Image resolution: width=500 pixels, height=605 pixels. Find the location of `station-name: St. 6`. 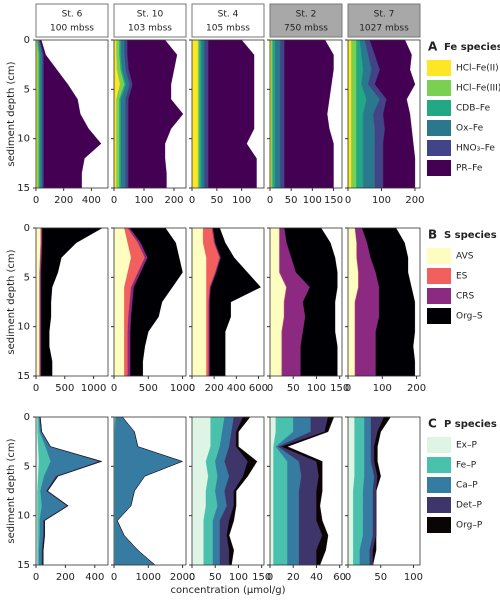

station-name: St. 6 is located at coordinates (72, 15).